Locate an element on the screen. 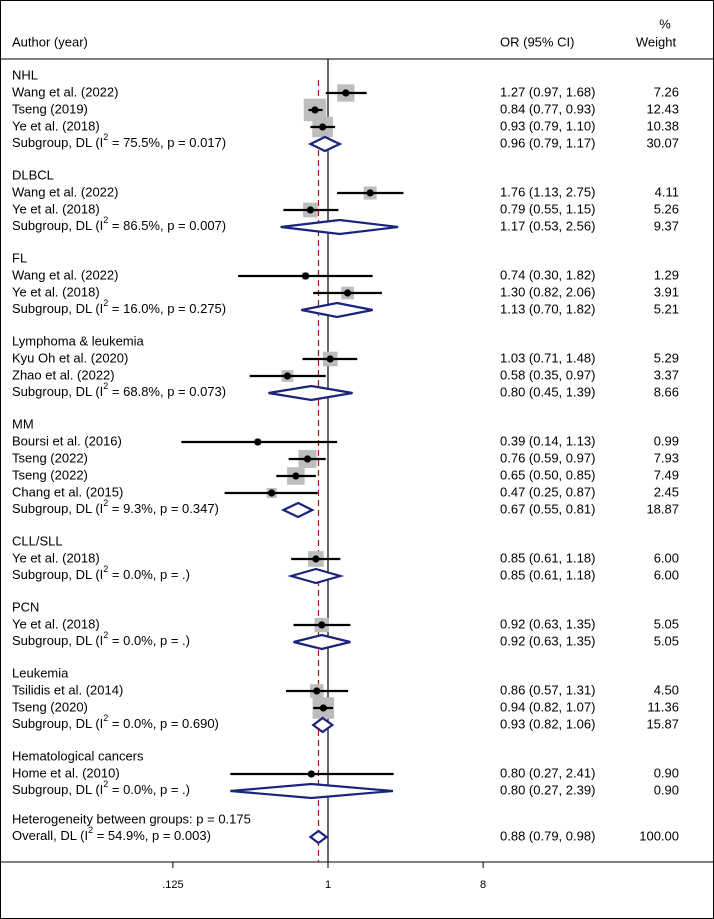 Image resolution: width=714 pixels, height=919 pixels. study-label: Tseng (2022) is located at coordinates (50, 474).